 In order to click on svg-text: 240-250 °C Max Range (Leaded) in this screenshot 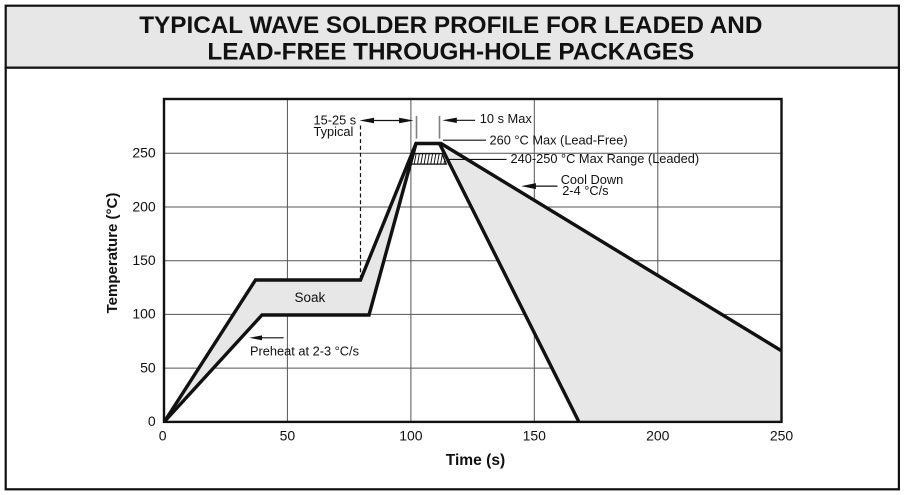, I will do `click(605, 158)`.